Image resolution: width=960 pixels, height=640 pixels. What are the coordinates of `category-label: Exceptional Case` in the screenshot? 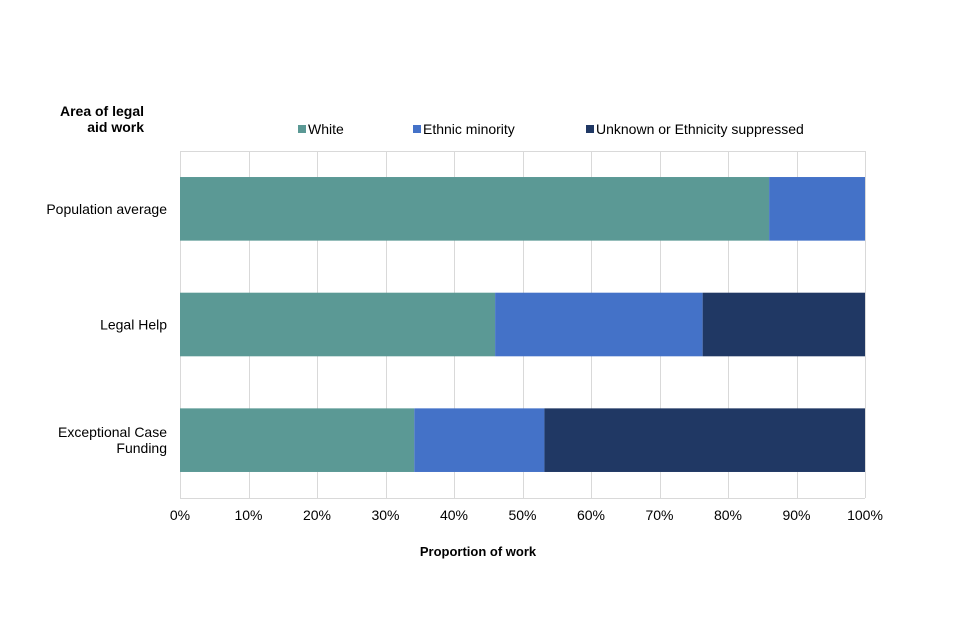 It's located at (112, 432).